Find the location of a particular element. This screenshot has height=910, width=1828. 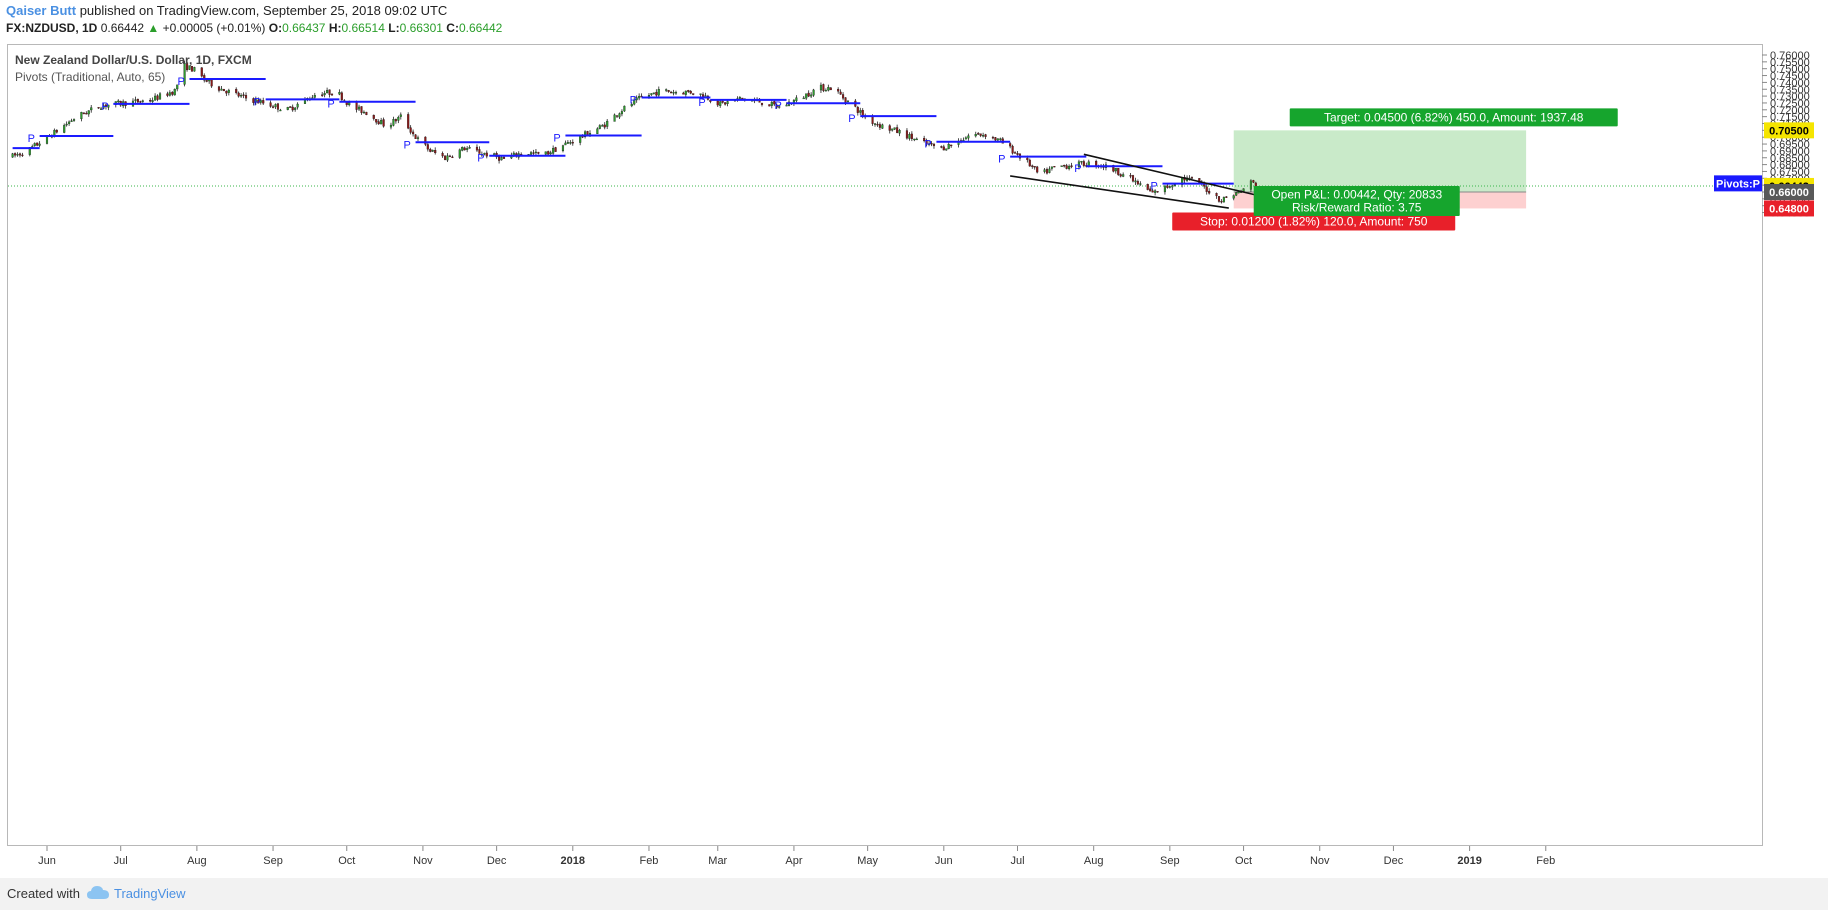

tradingview-cloud-icon is located at coordinates (98, 892).